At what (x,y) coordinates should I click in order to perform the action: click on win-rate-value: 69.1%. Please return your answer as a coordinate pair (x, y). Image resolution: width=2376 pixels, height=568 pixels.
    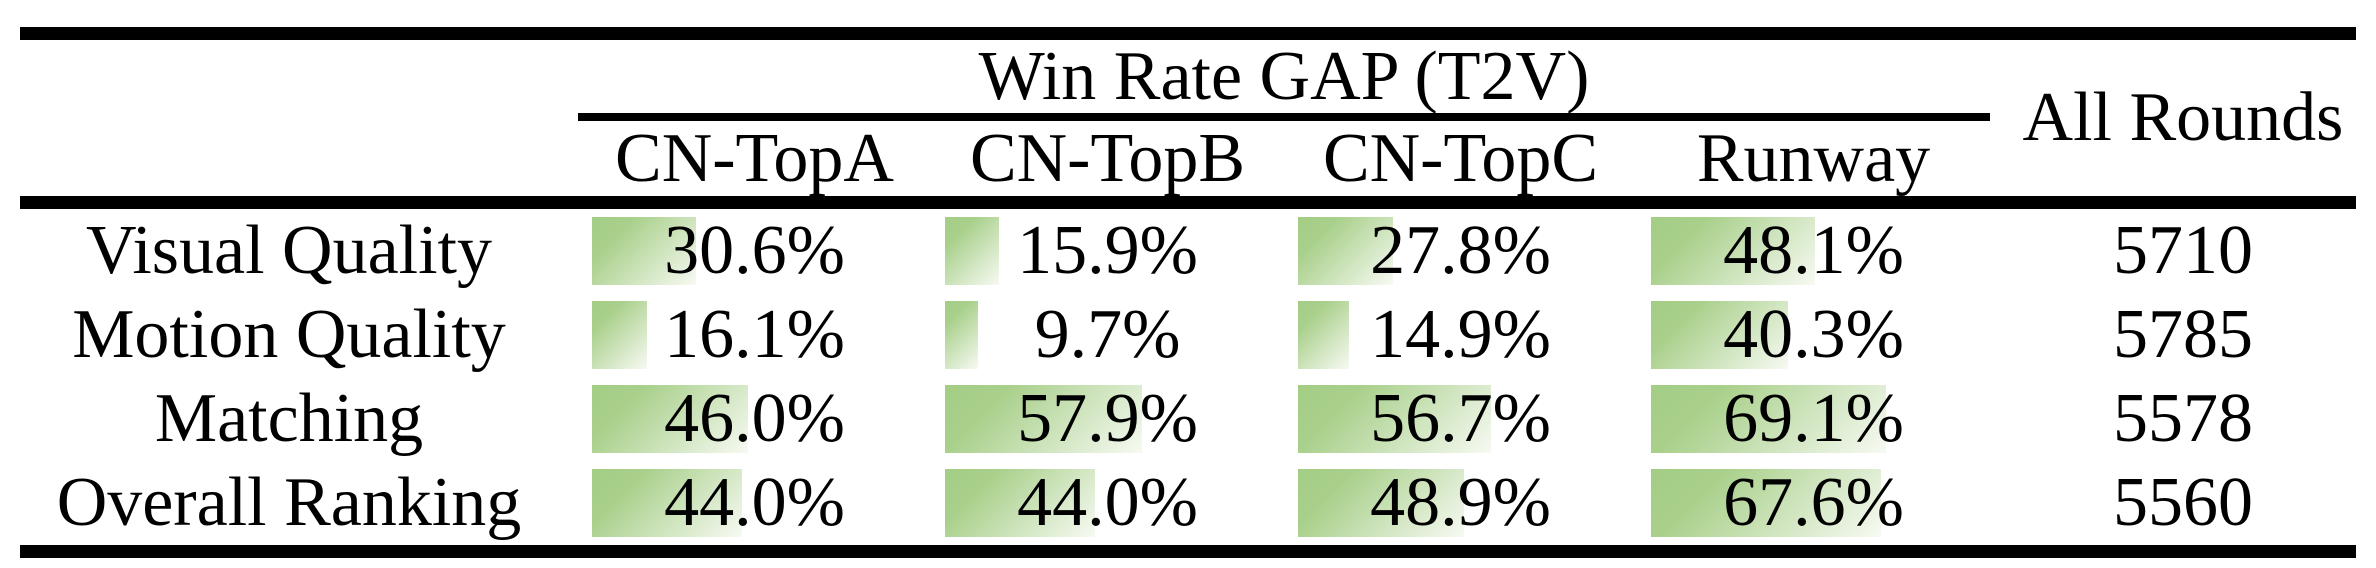
    Looking at the image, I should click on (1813, 418).